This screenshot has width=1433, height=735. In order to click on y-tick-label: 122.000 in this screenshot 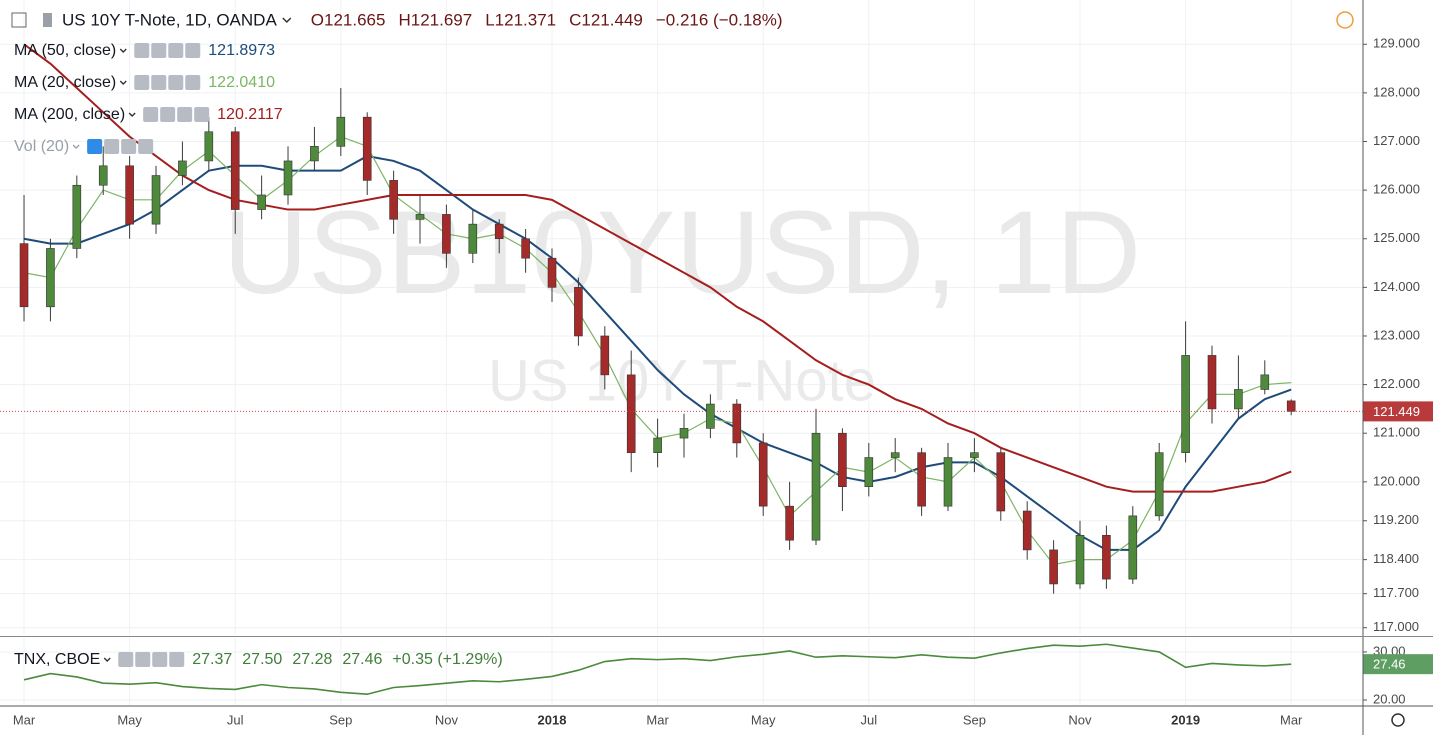, I will do `click(1396, 383)`.